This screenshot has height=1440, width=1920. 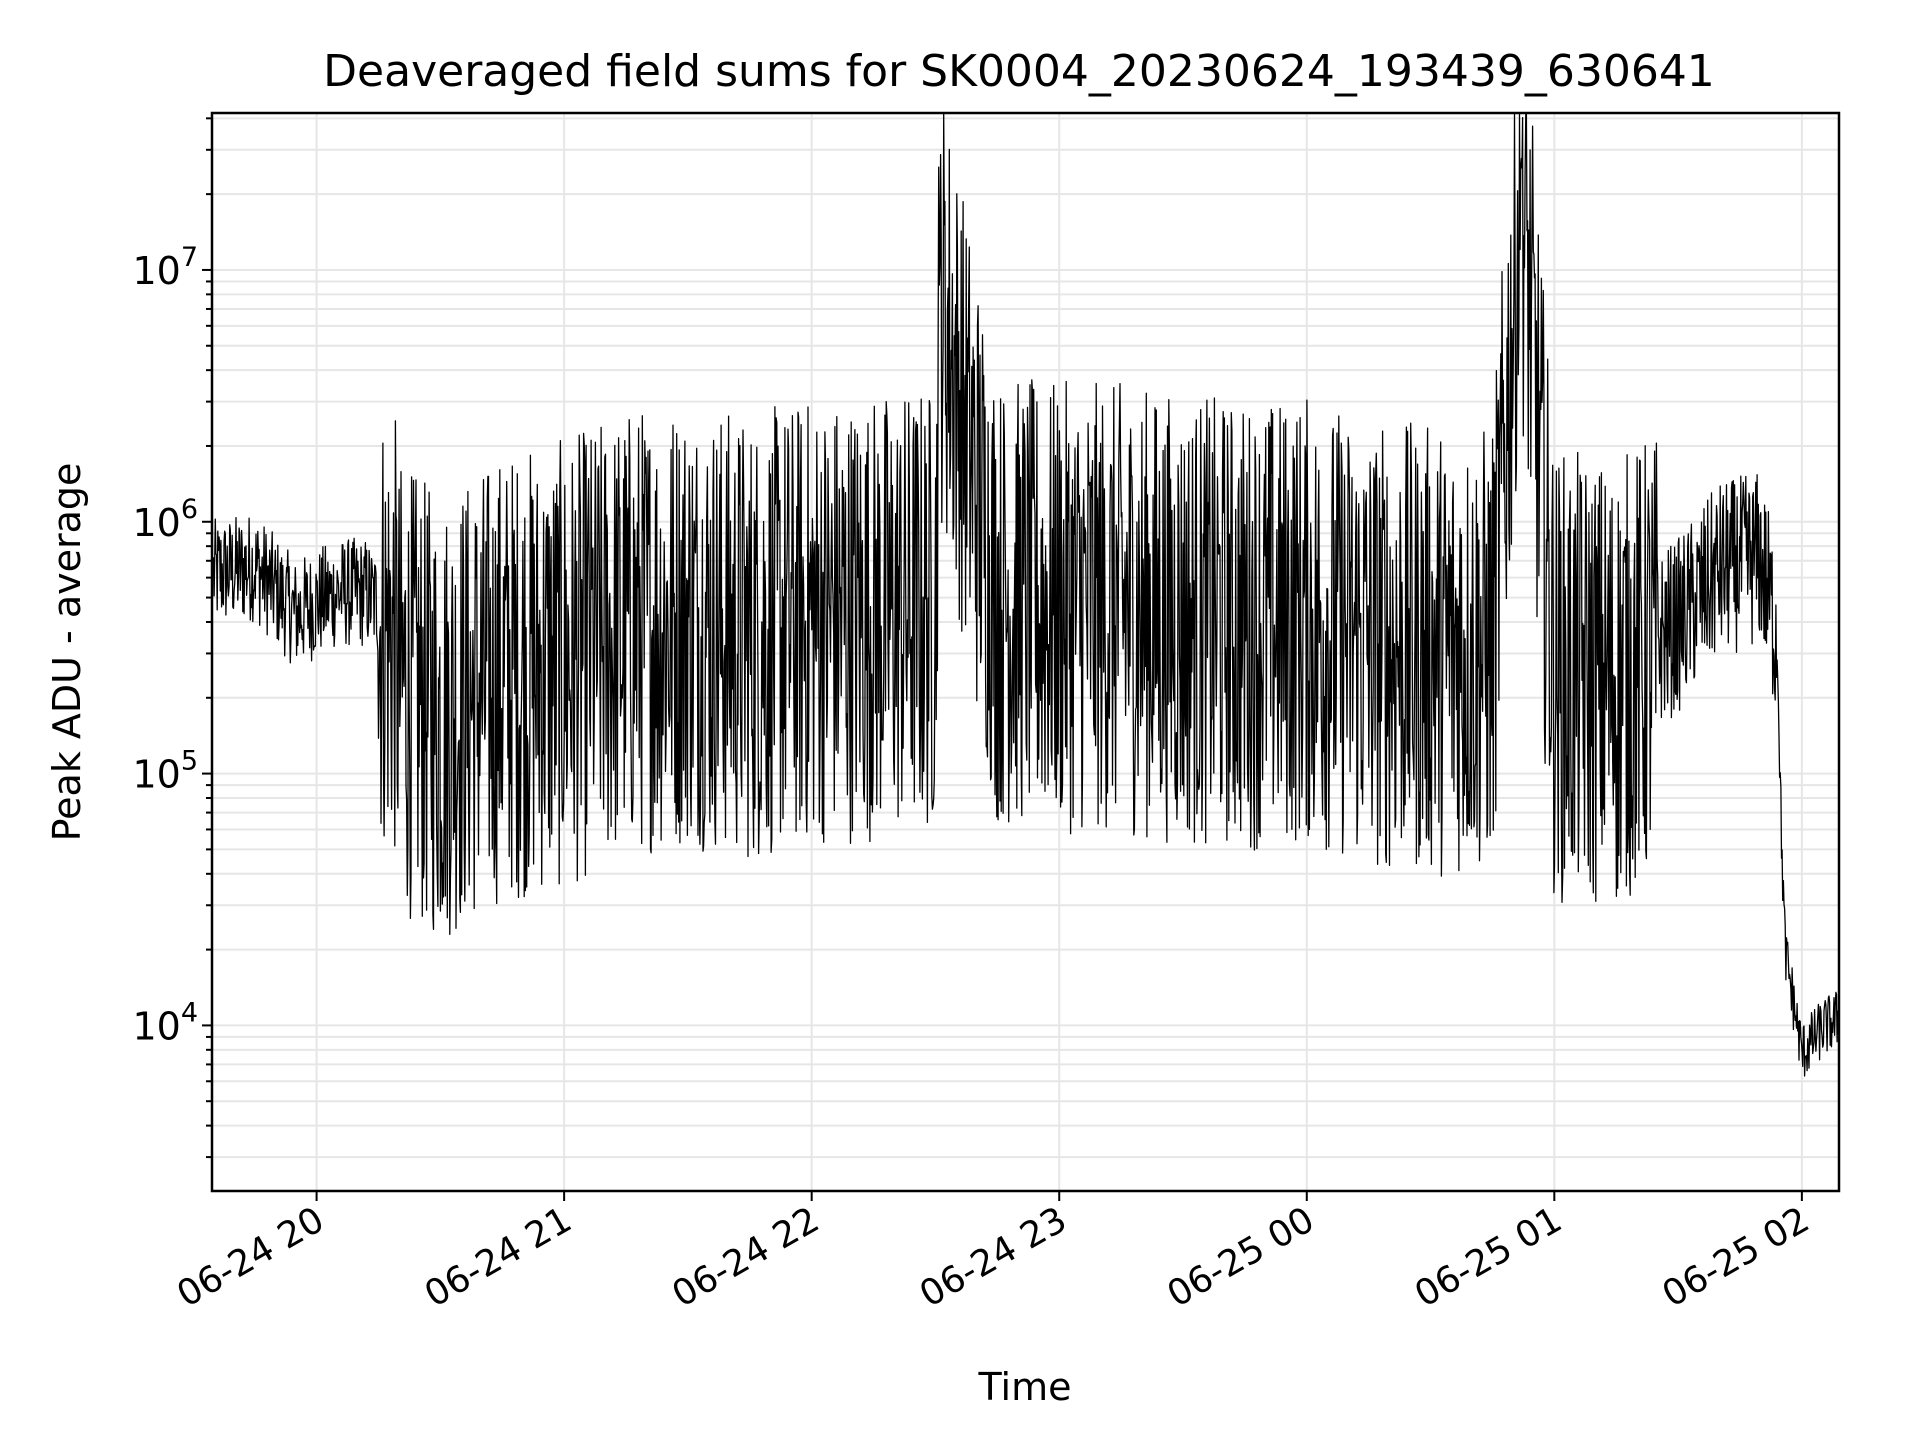 What do you see at coordinates (746, 1257) in the screenshot?
I see `x-tick-label: 06-24 22` at bounding box center [746, 1257].